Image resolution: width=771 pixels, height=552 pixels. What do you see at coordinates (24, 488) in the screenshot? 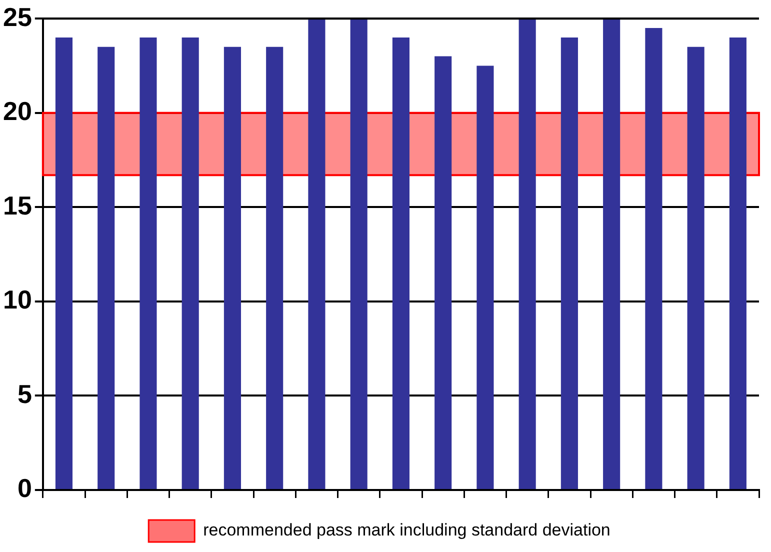
I see `y-tick-label: 0` at bounding box center [24, 488].